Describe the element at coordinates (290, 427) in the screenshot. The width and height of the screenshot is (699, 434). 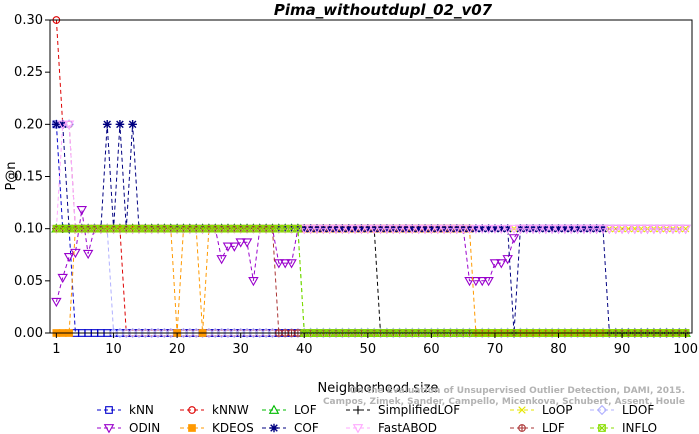
I see `legend-item-cof: COF` at that location.